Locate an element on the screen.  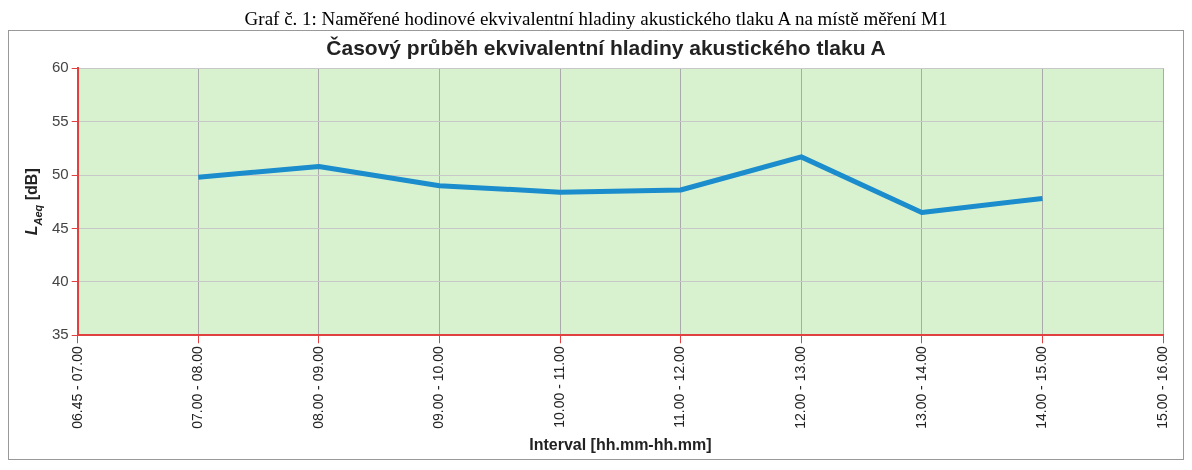
y-tick-label: 40 is located at coordinates (60, 281).